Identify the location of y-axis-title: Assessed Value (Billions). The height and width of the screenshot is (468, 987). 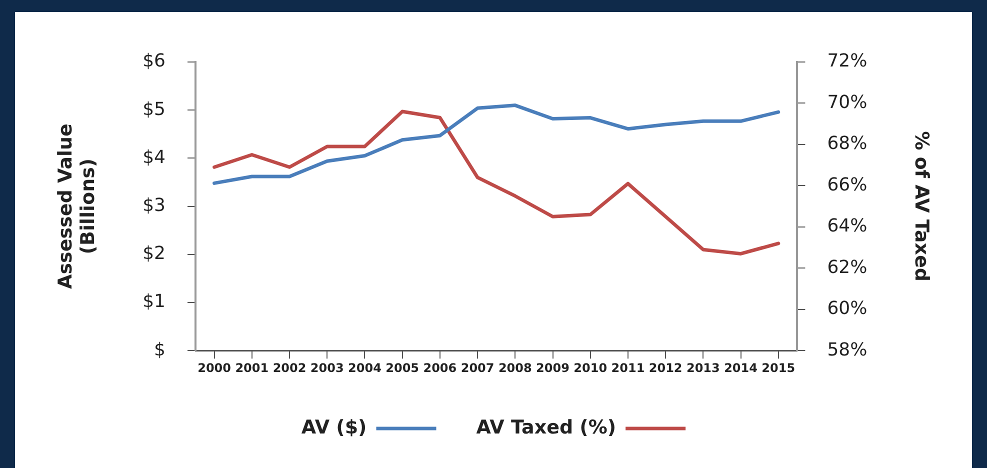
(77, 206).